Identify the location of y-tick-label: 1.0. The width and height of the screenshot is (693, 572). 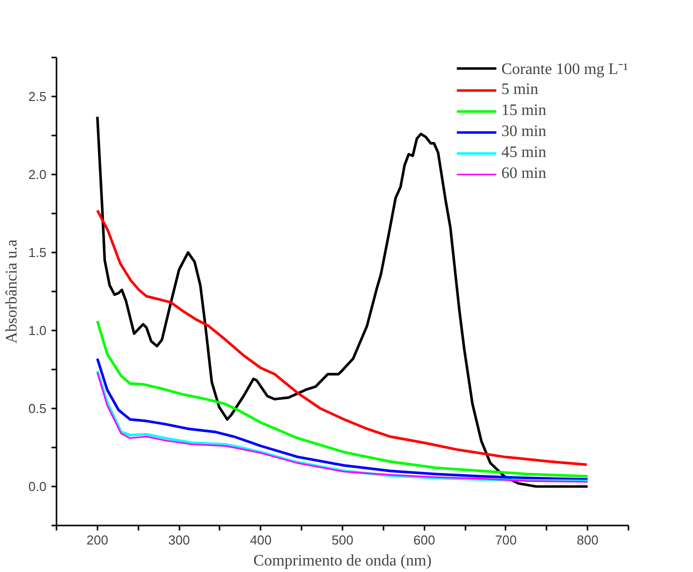
(37, 330).